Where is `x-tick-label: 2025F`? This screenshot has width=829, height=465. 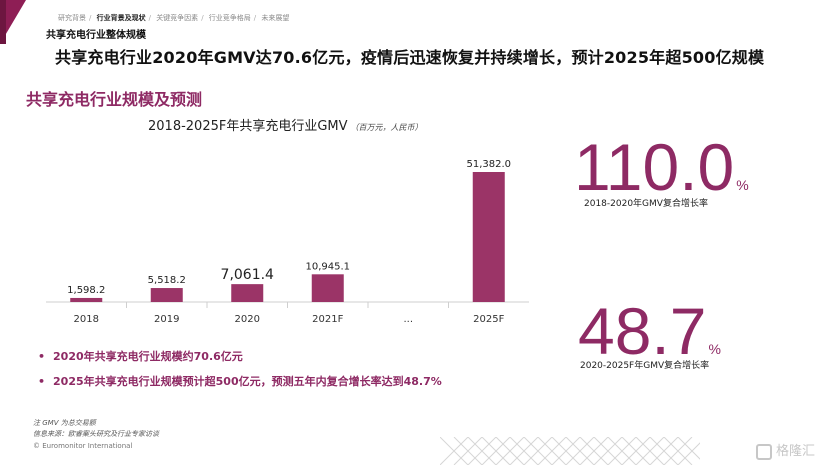 x-tick-label: 2025F is located at coordinates (488, 319).